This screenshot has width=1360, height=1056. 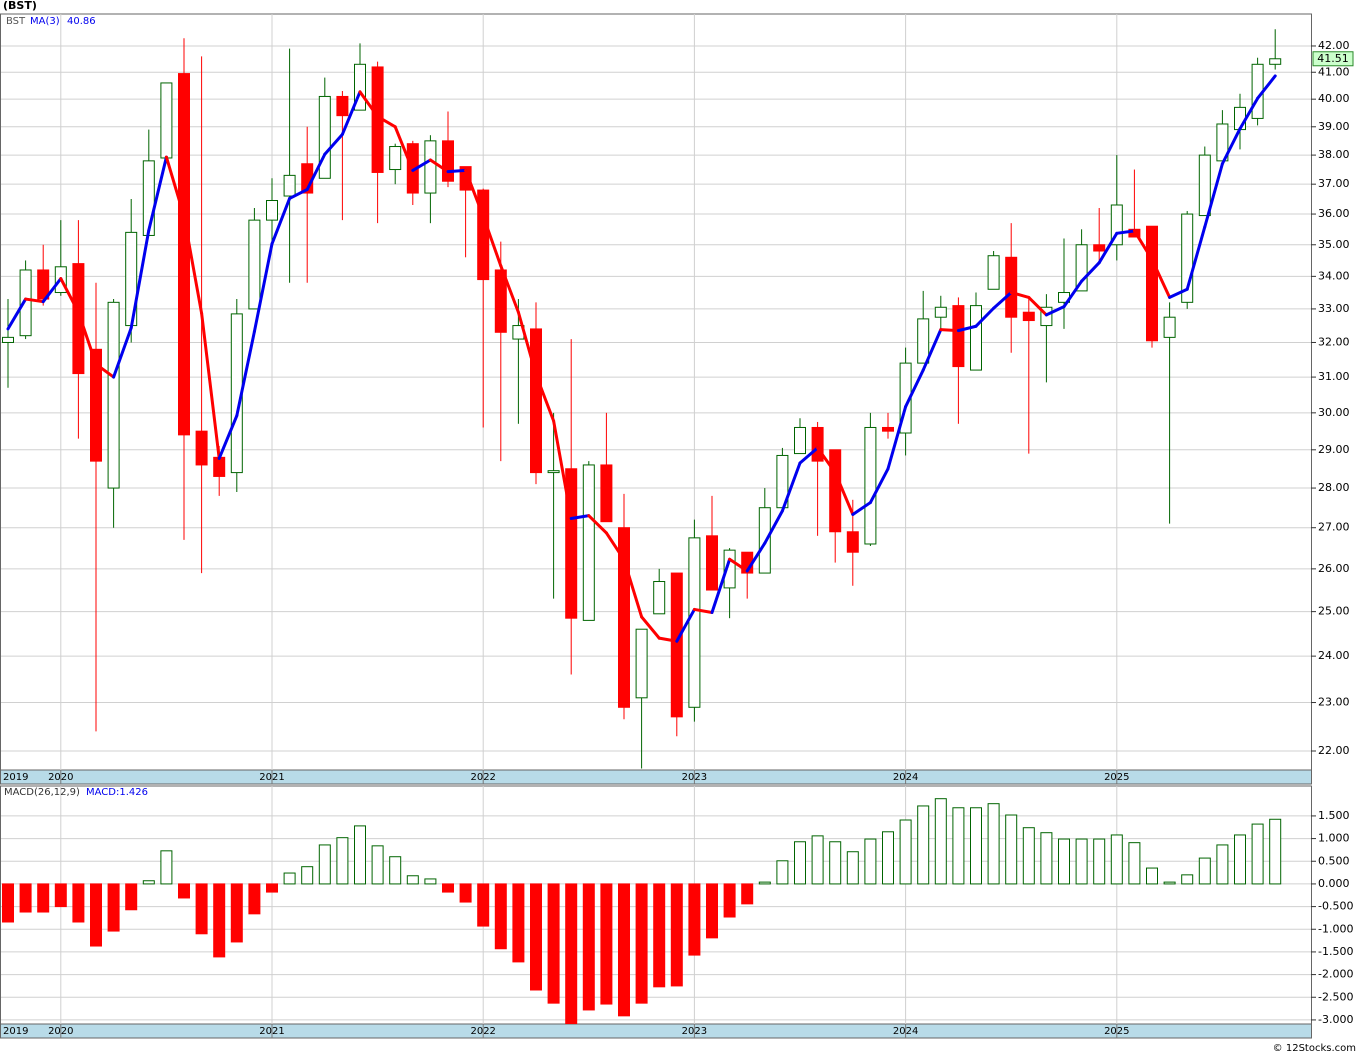 I want to click on y-tick-label: 34.00, so click(x=1334, y=275).